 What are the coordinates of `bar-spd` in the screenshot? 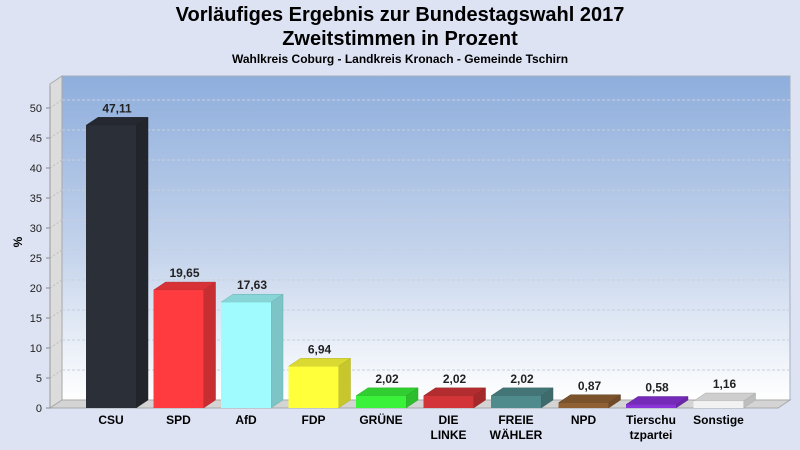 It's located at (184, 345).